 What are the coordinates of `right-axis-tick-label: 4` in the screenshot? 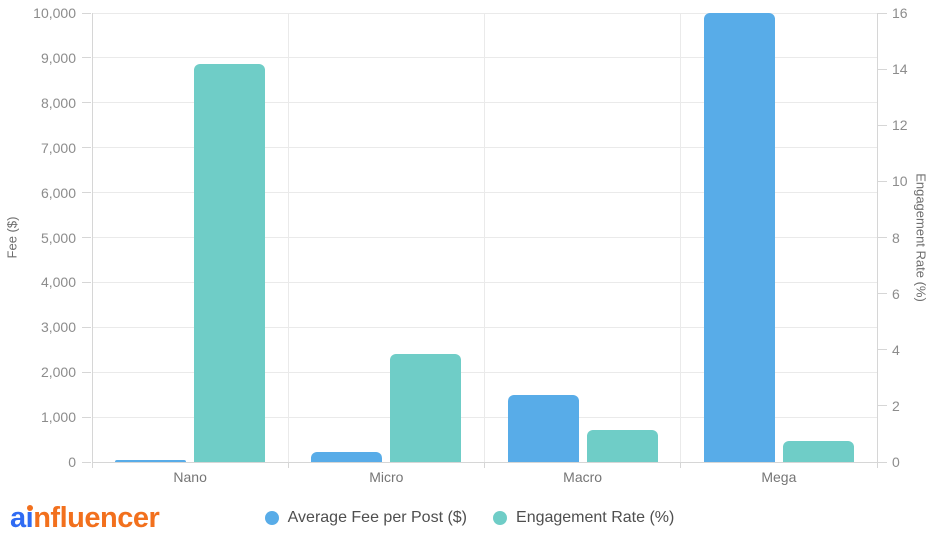 It's located at (896, 349).